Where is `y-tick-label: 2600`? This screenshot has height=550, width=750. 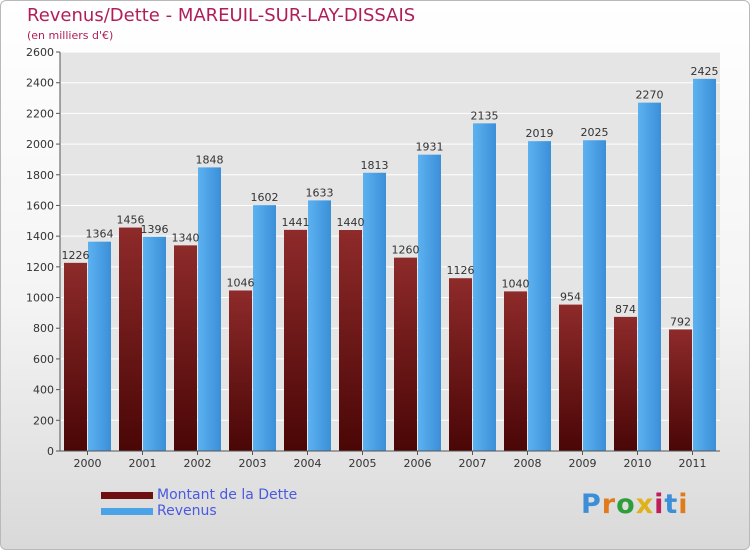
y-tick-label: 2600 is located at coordinates (40, 52).